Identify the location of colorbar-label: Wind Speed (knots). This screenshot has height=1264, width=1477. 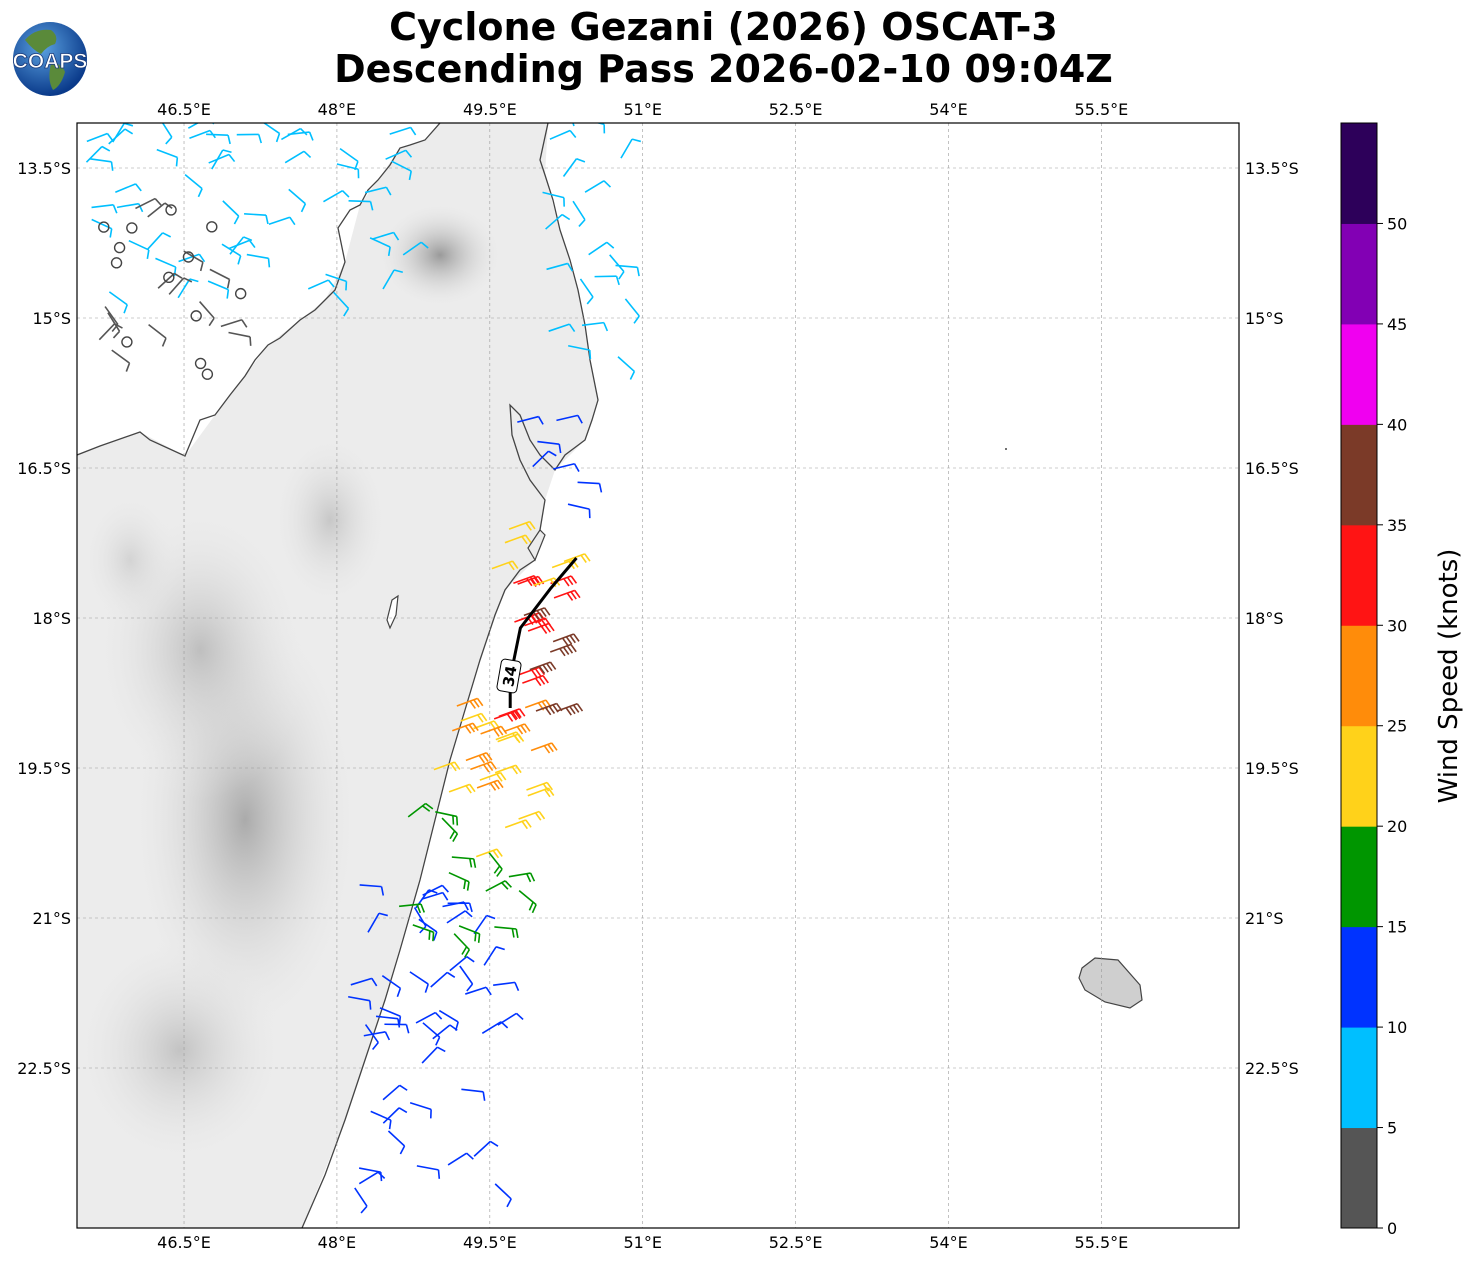
(1449, 676).